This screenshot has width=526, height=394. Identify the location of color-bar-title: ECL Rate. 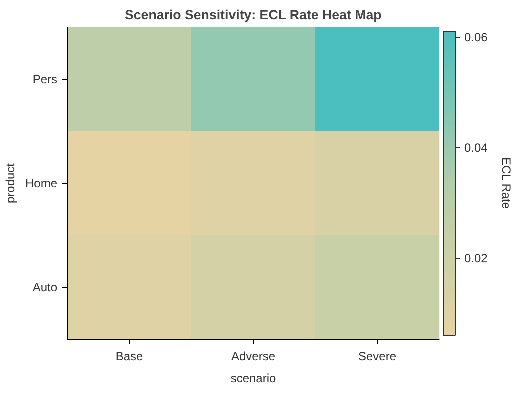
(507, 183).